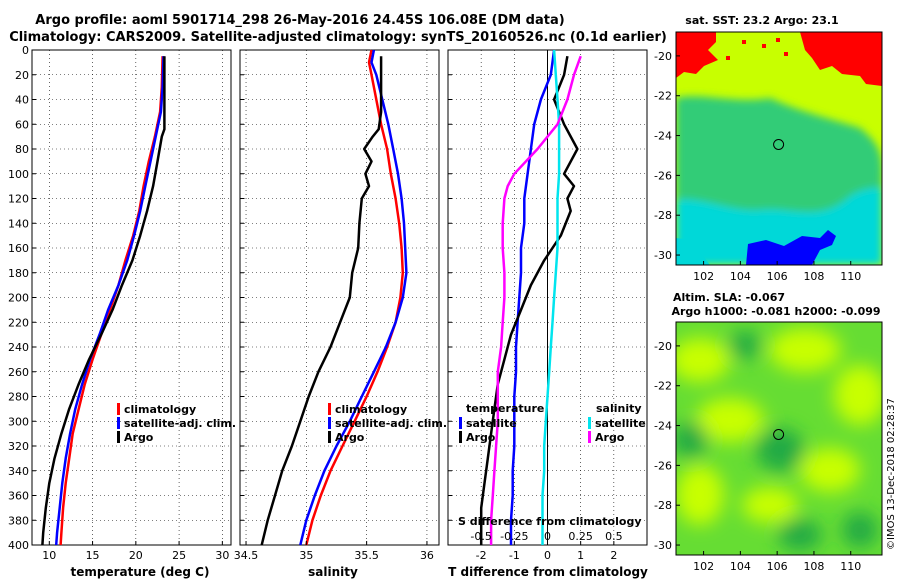 The width and height of the screenshot is (900, 580). Describe the element at coordinates (610, 437) in the screenshot. I see `legend-sal-argo: Argo` at that location.